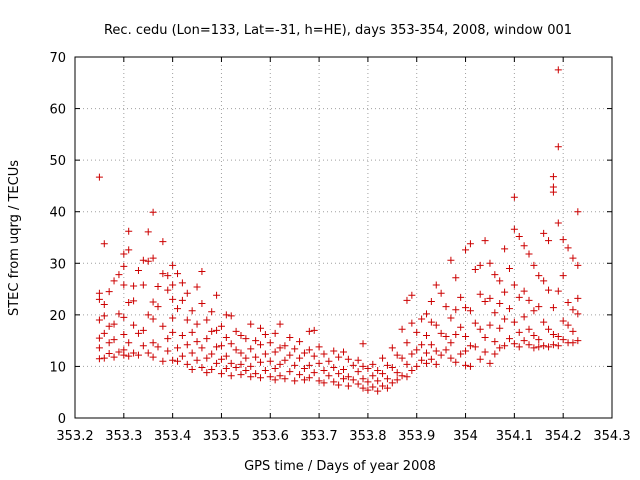  What do you see at coordinates (57, 367) in the screenshot?
I see `y-tick-label: 10` at bounding box center [57, 367].